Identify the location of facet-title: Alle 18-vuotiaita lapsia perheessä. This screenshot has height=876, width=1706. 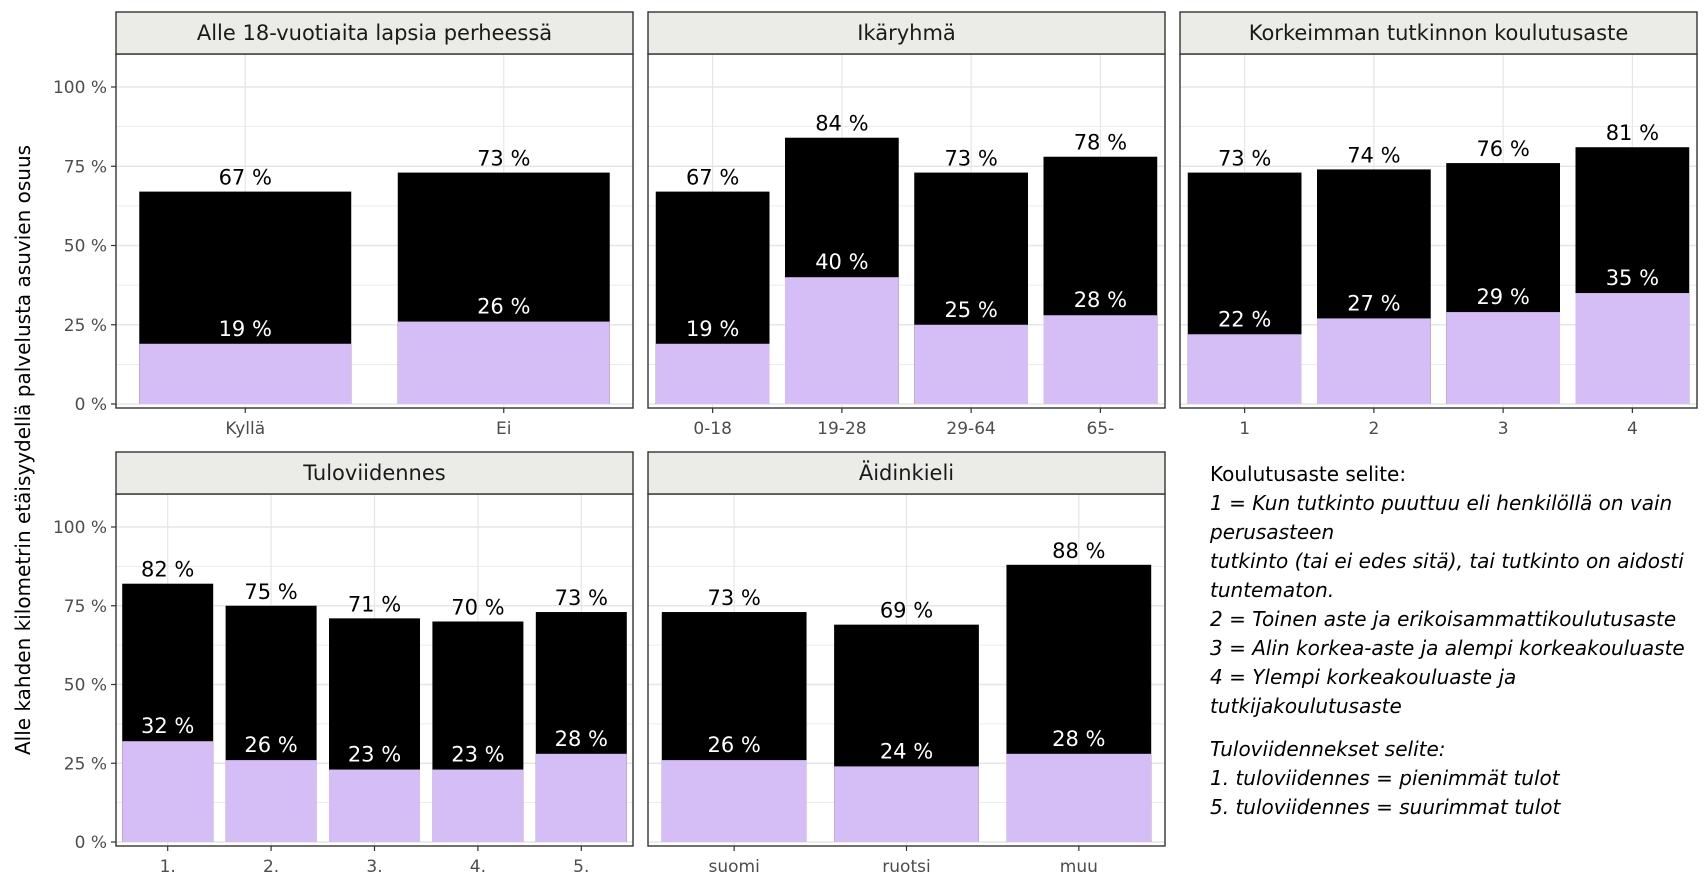
(374, 33).